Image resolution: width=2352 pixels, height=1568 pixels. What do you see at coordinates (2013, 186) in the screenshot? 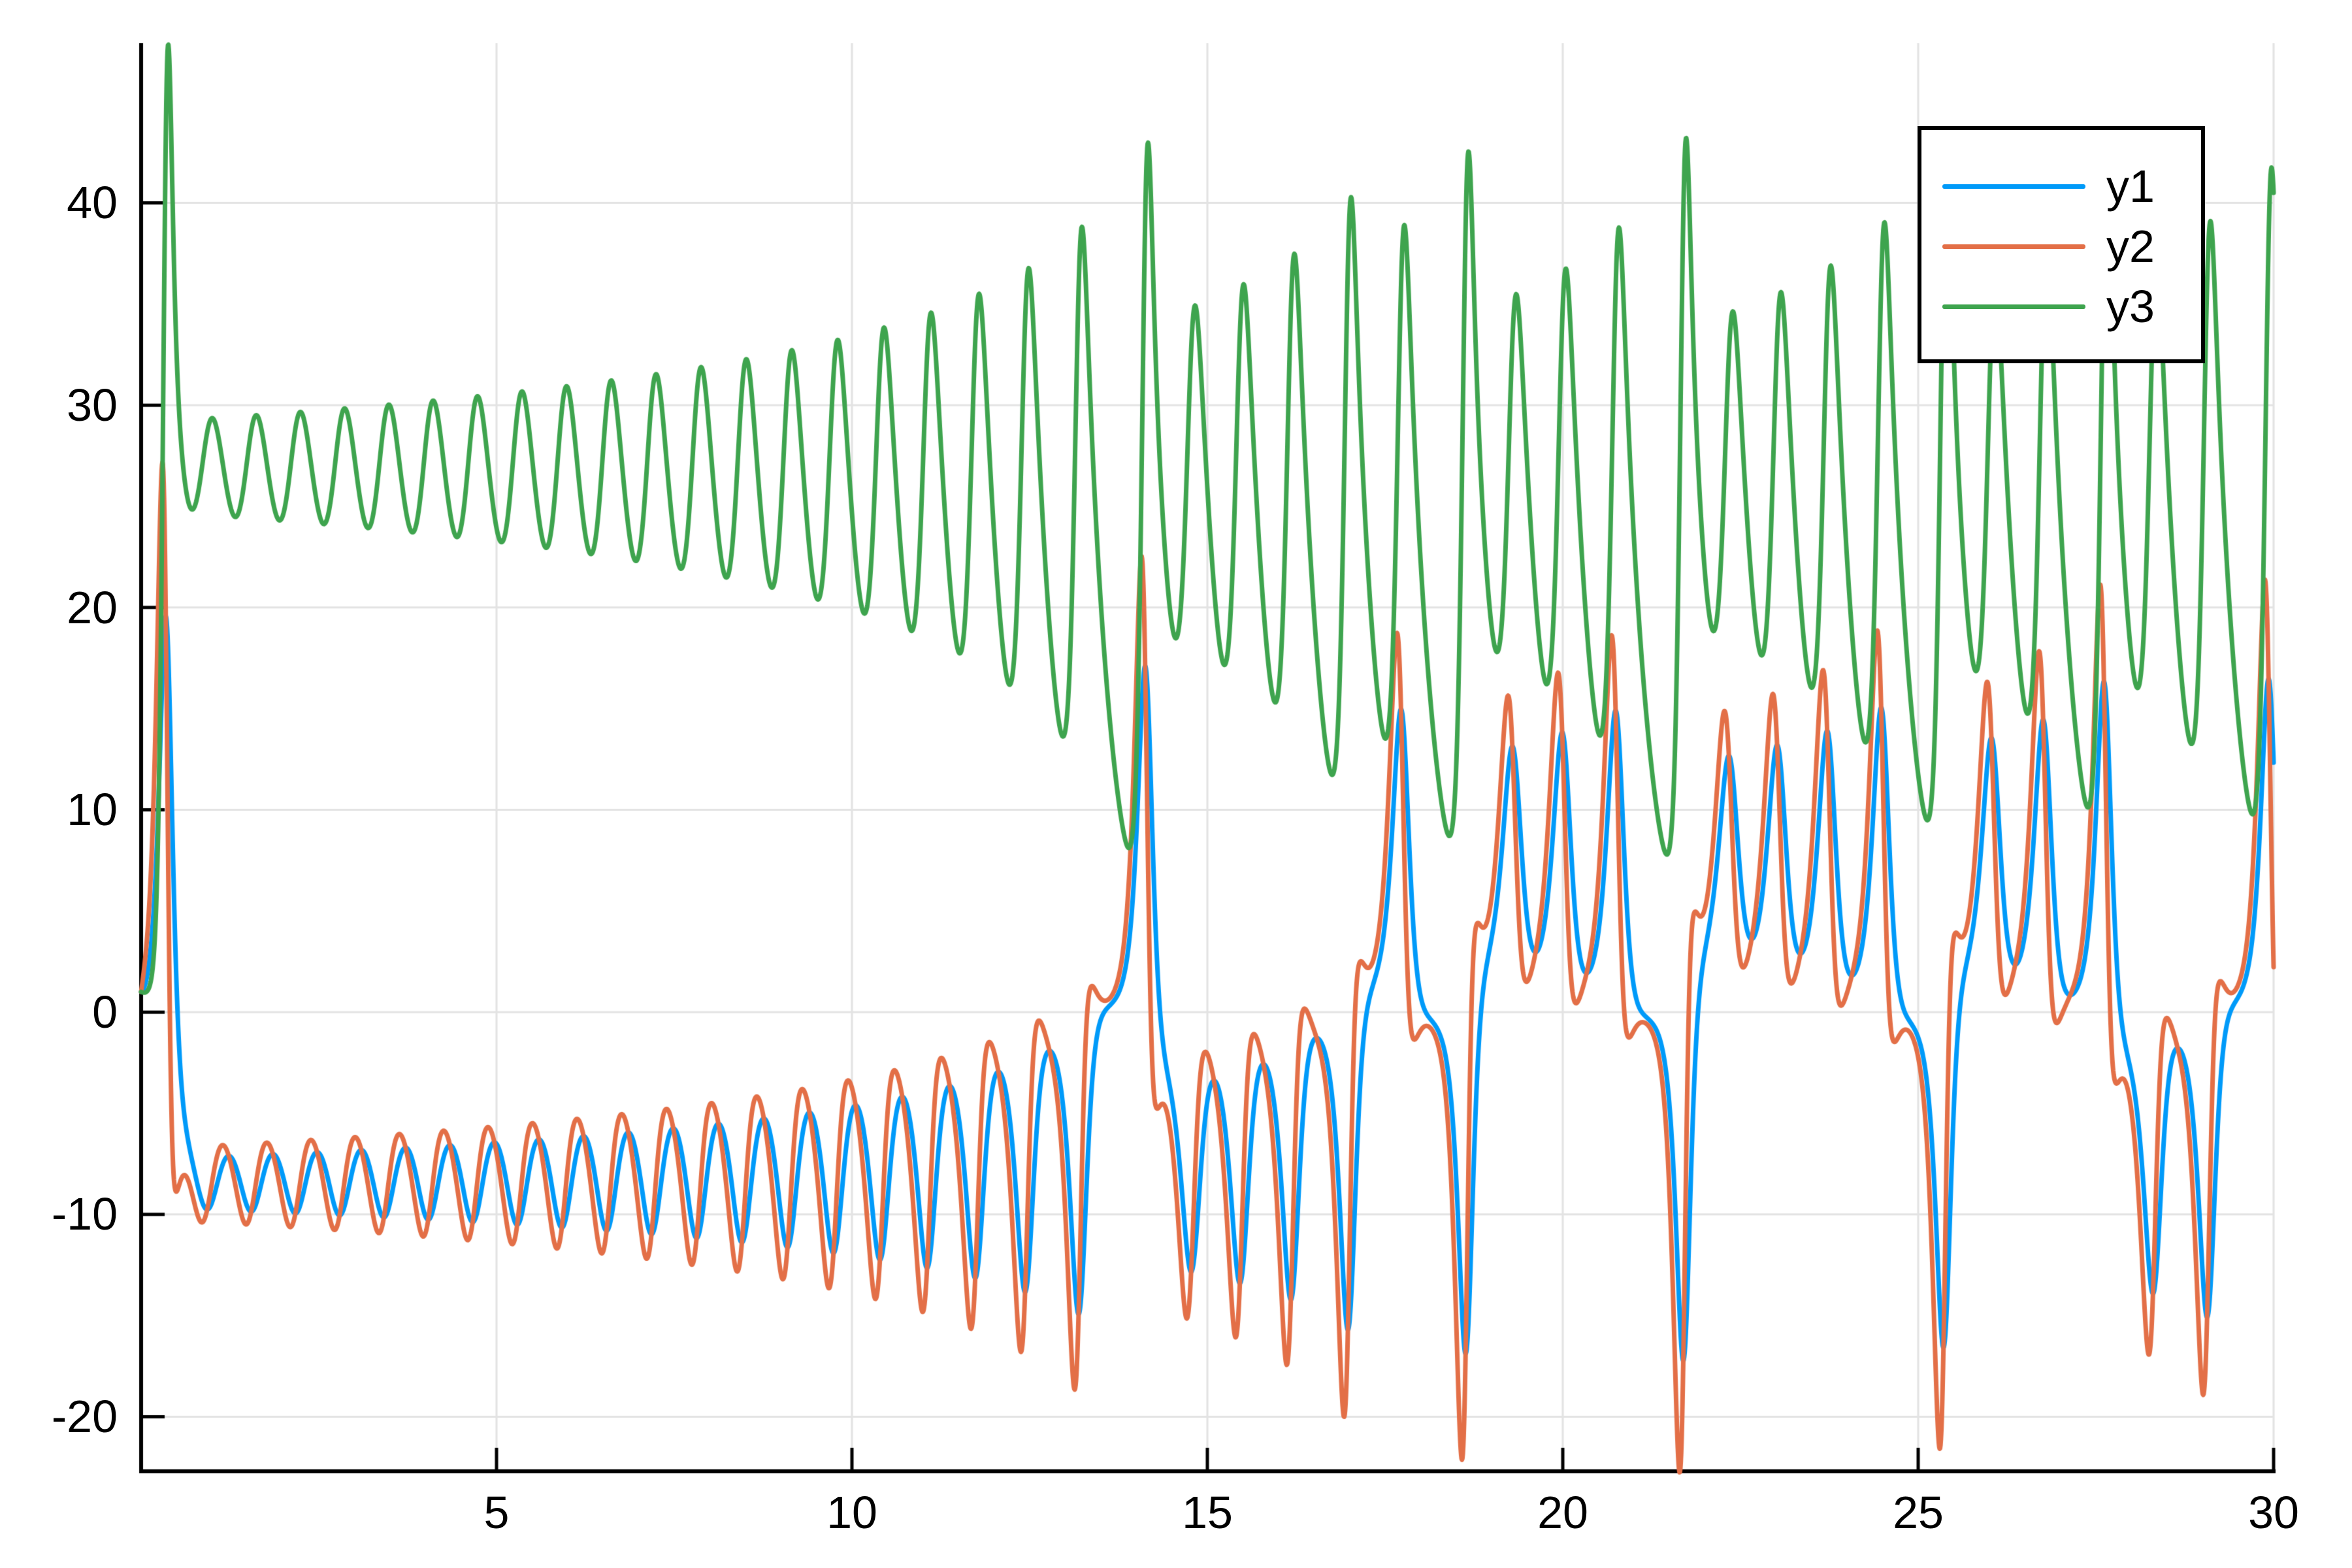
I see `legend-line-sample-y1` at bounding box center [2013, 186].